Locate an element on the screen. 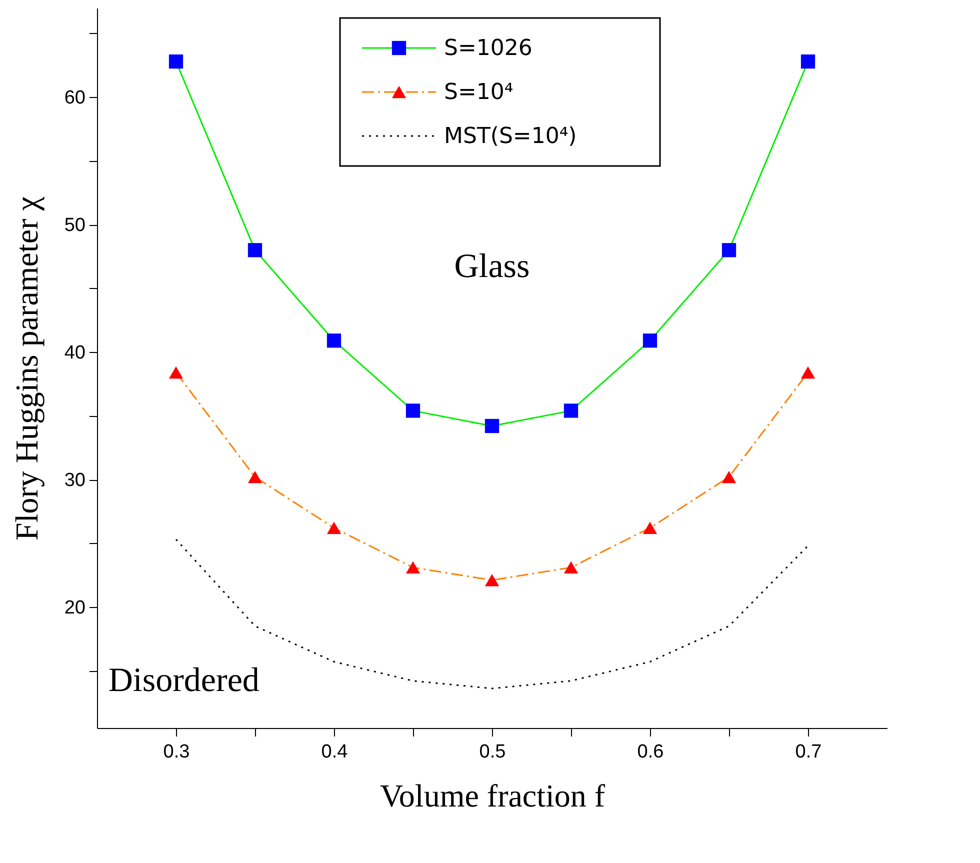  legend-label: S=1026 is located at coordinates (488, 48).